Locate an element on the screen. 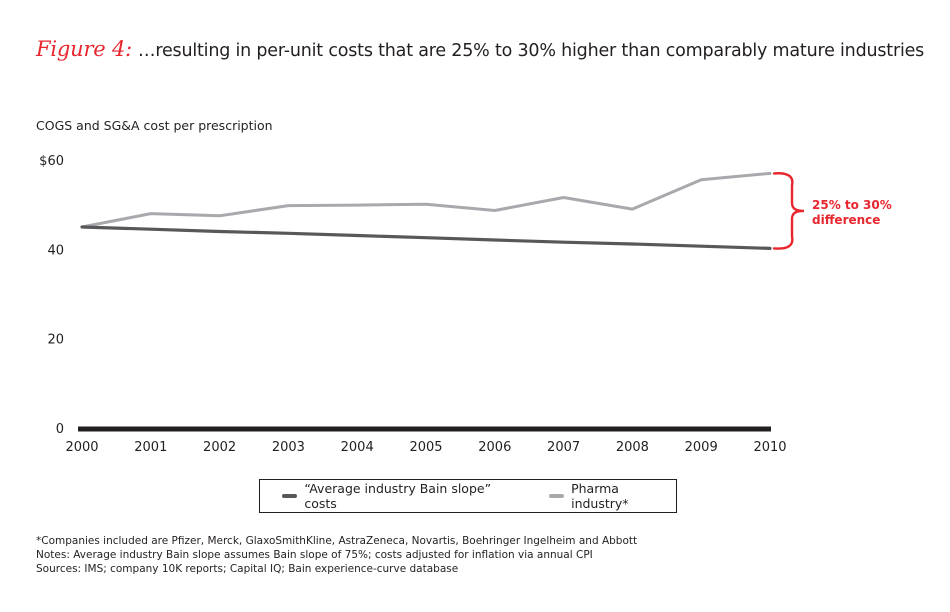 The height and width of the screenshot is (612, 950). x-tick-label: 2005 is located at coordinates (425, 447).